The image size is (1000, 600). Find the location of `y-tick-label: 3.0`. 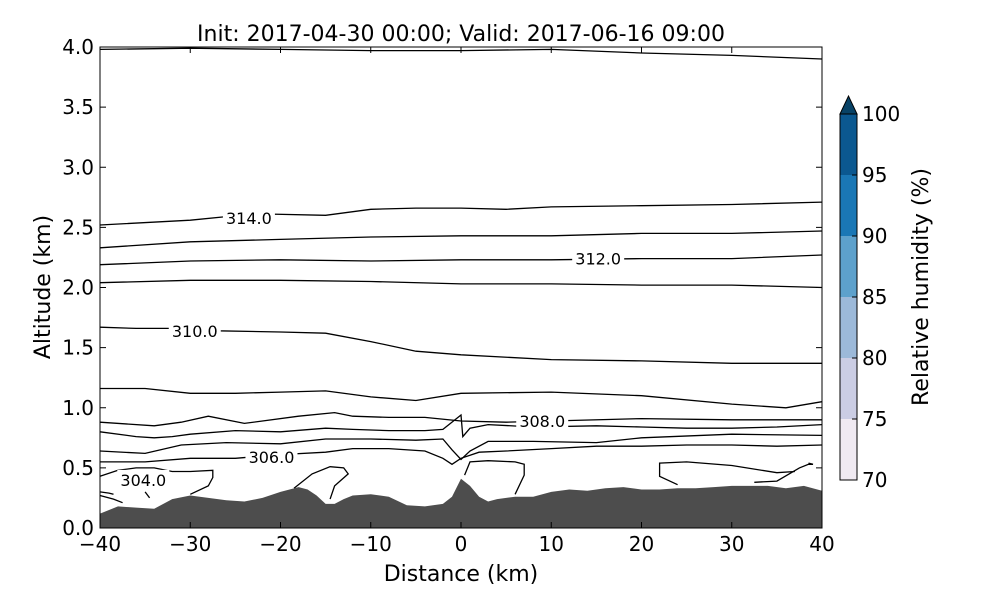

y-tick-label: 3.0 is located at coordinates (78, 167).